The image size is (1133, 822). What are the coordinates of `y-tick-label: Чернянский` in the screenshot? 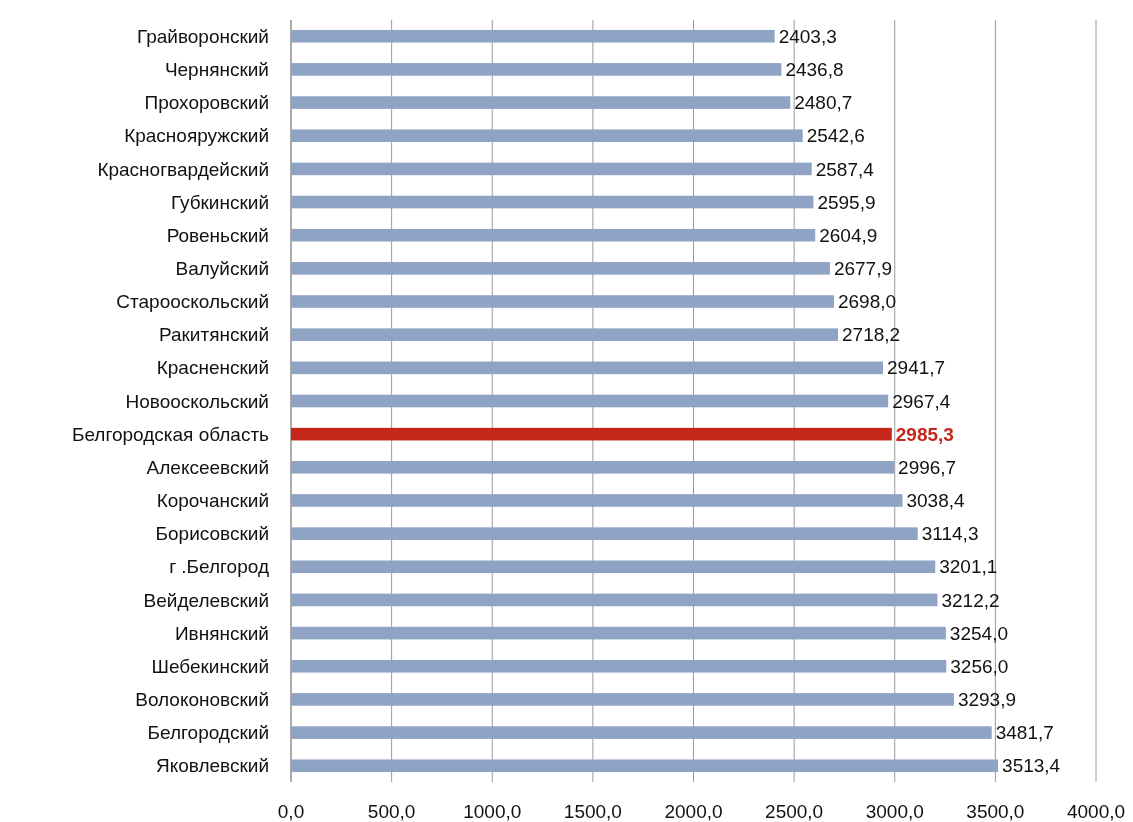 It's located at (216, 70).